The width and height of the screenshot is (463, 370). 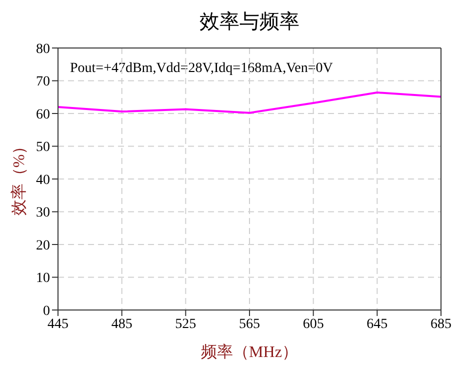 I want to click on y-tick-label: 40, so click(x=43, y=180).